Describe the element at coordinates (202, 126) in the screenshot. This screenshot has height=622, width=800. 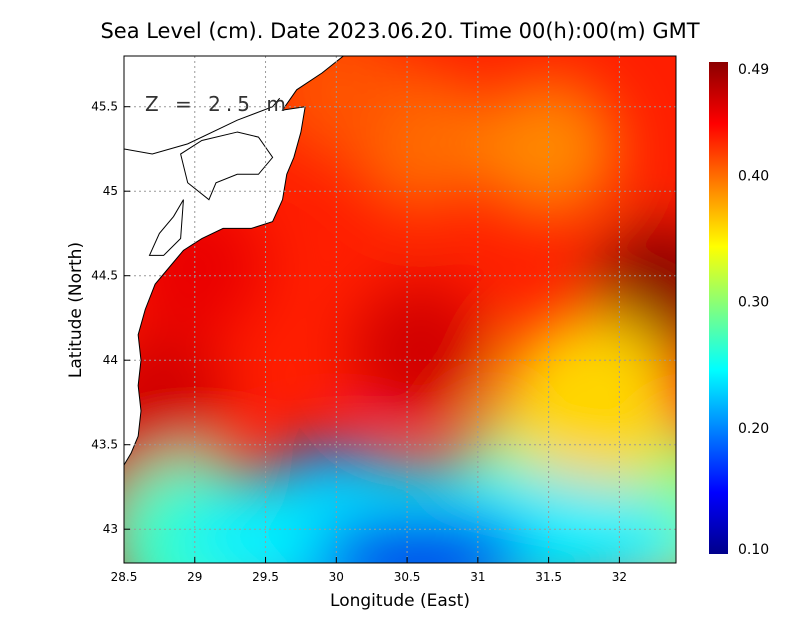
I see `land-boundary-line` at that location.